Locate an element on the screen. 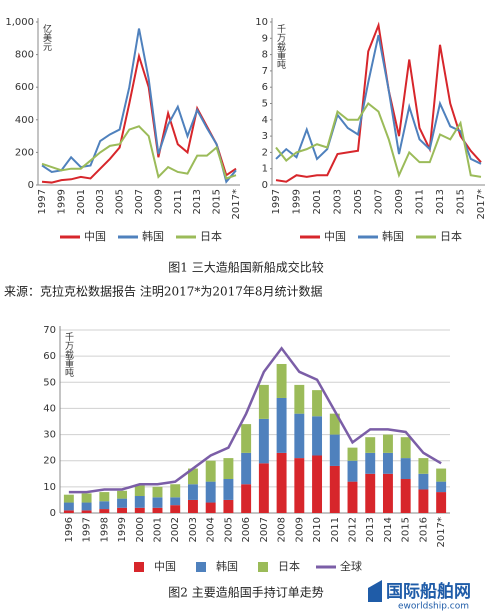 The width and height of the screenshot is (493, 612). legend-label: 日本 is located at coordinates (289, 566).